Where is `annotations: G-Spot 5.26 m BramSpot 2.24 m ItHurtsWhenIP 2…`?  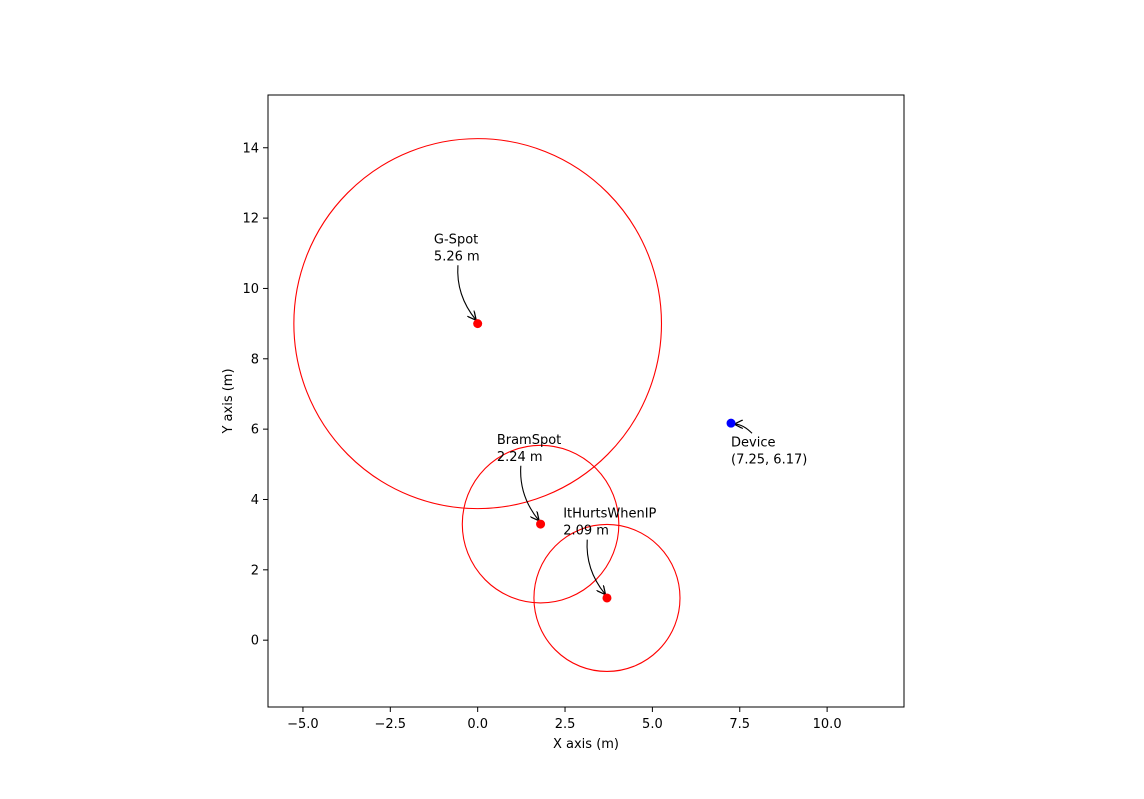 annotations: G-Spot 5.26 m BramSpot 2.24 m ItHurtsWhenIP 2… is located at coordinates (620, 413).